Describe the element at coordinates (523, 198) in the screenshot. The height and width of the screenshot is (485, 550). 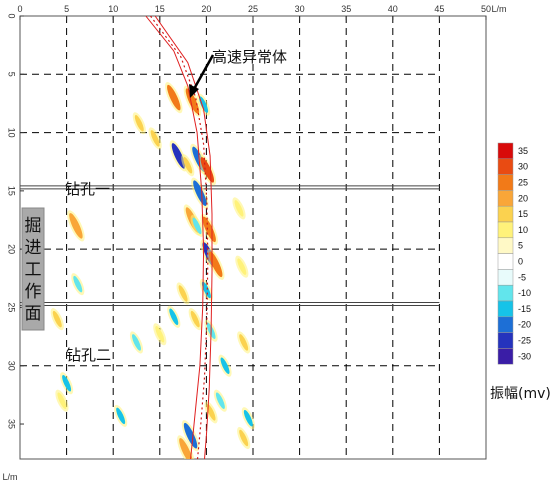
I see `colorbar-label: 20` at that location.